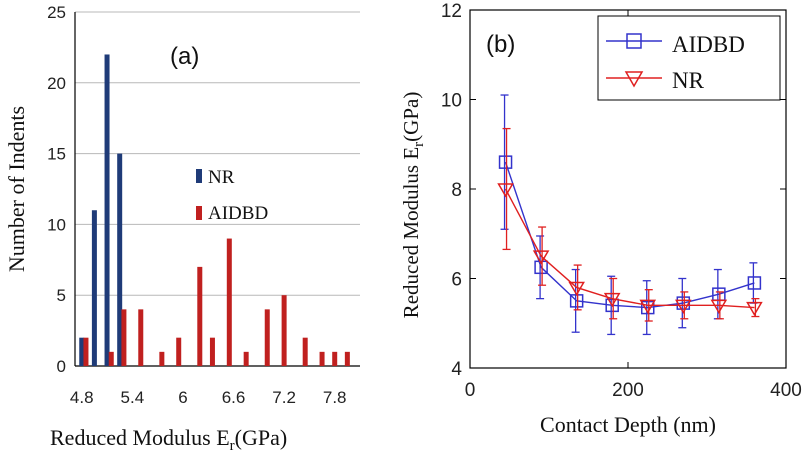 The width and height of the screenshot is (810, 456). Describe the element at coordinates (56, 224) in the screenshot. I see `histogram-y-tick-label: 10` at that location.